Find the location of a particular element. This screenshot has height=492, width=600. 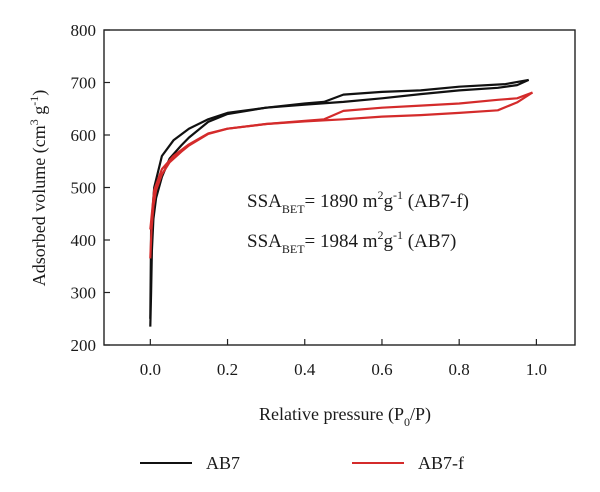

y-tick-label: 400 is located at coordinates (84, 240).